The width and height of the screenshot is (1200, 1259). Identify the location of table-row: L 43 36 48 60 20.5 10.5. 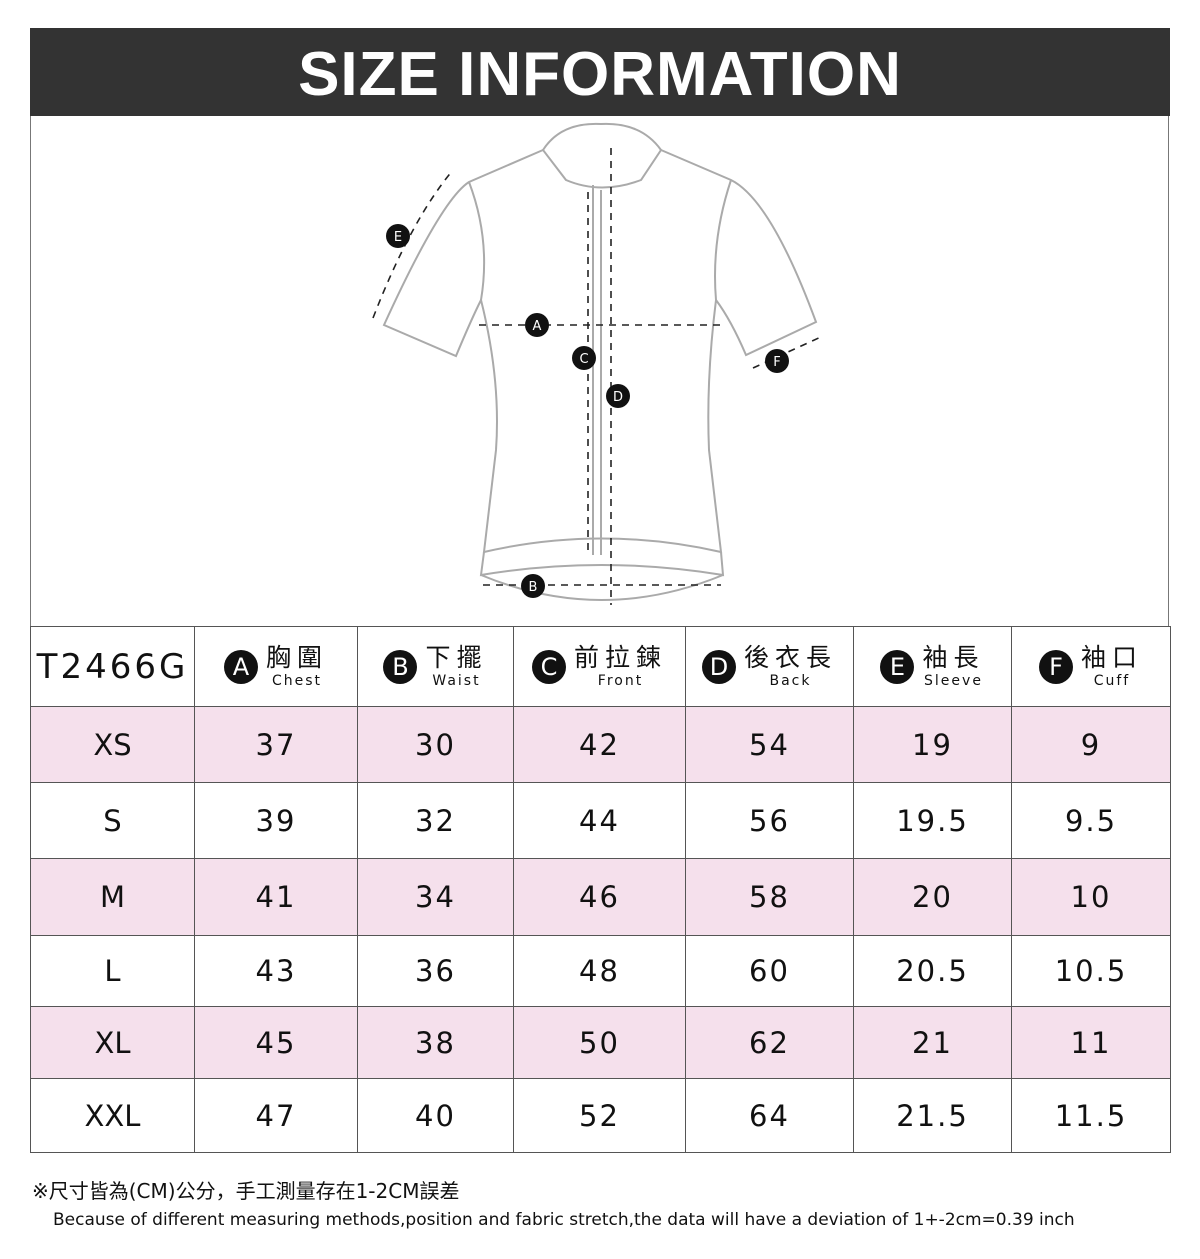
(600, 971).